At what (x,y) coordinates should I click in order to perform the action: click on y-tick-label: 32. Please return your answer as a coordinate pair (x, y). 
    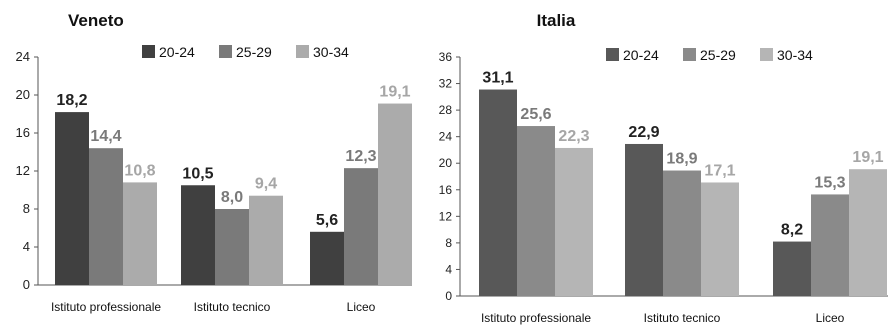
    Looking at the image, I should click on (446, 84).